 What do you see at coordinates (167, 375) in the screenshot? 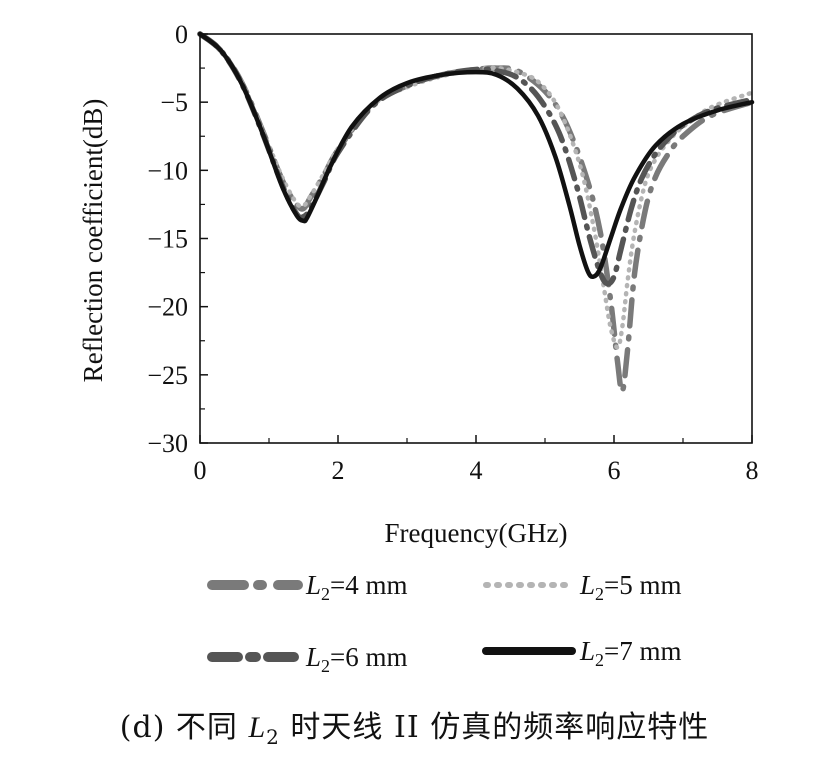
I see `y-tick-label: −25` at bounding box center [167, 375].